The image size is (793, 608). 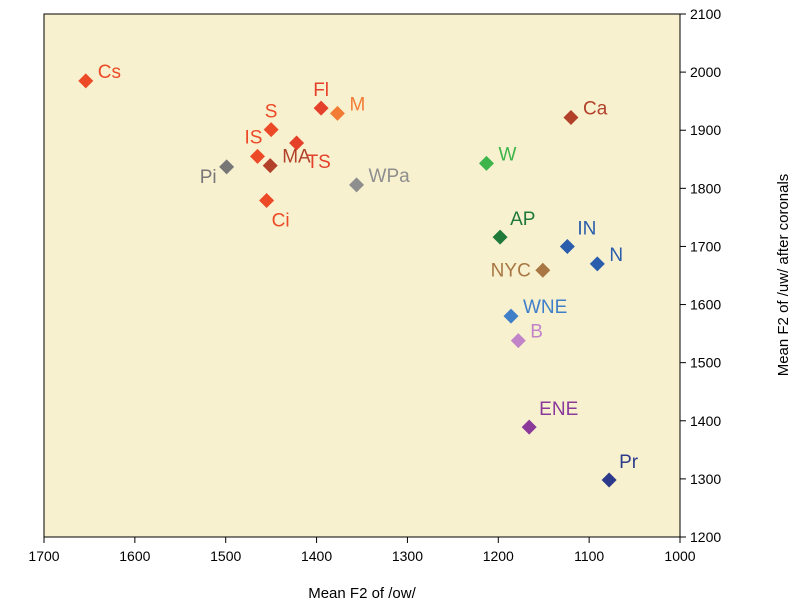 I want to click on data-point-ap, so click(x=500, y=237).